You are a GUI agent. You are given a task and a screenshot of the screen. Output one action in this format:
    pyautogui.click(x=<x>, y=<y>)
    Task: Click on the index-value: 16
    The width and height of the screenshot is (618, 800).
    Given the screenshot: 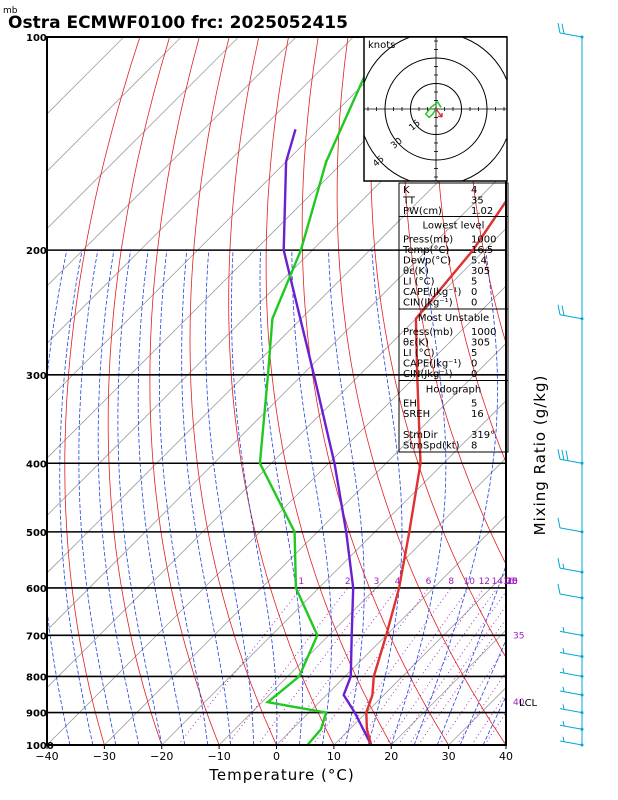 What is the action you would take?
    pyautogui.click(x=477, y=414)
    